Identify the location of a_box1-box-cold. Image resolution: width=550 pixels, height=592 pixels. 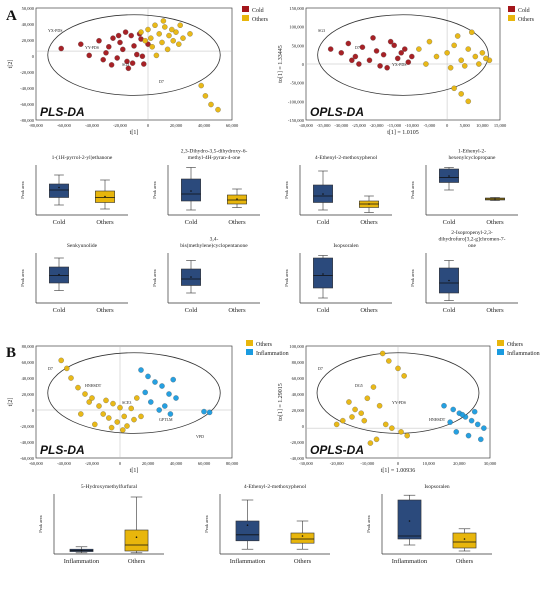
(59, 190).